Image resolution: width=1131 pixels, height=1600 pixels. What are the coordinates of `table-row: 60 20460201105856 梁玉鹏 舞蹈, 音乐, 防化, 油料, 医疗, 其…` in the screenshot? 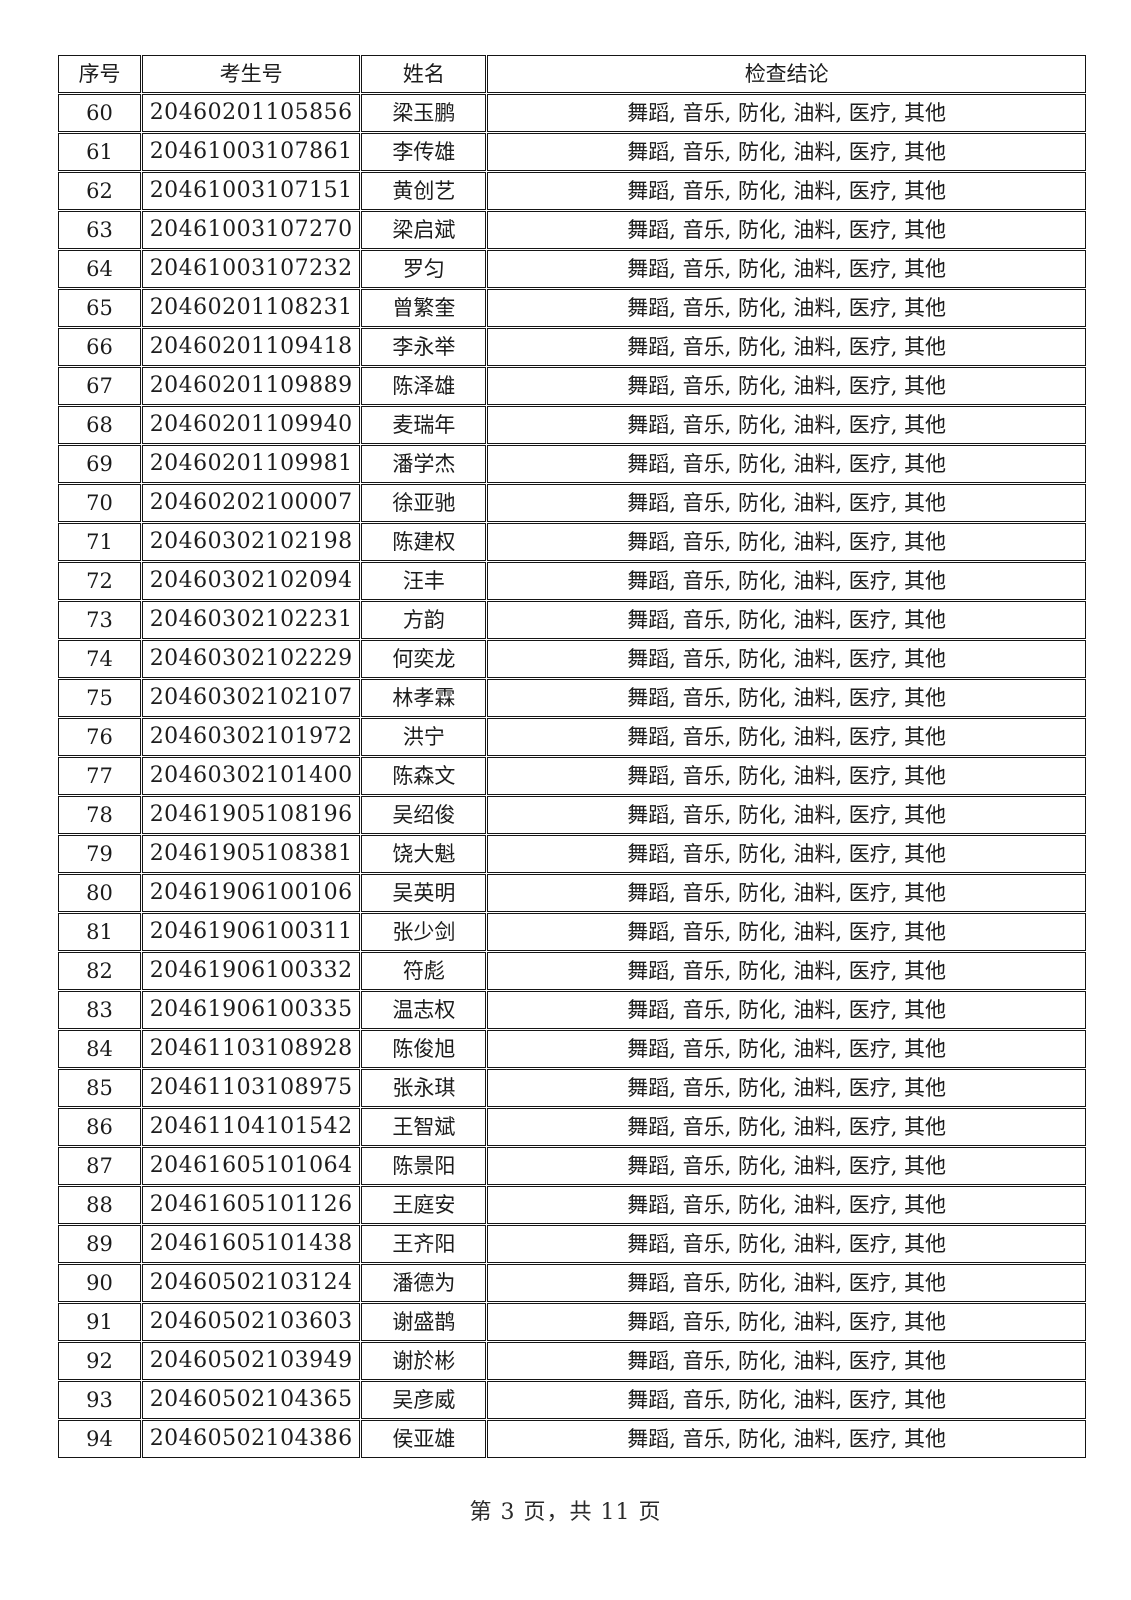 It's located at (572, 113).